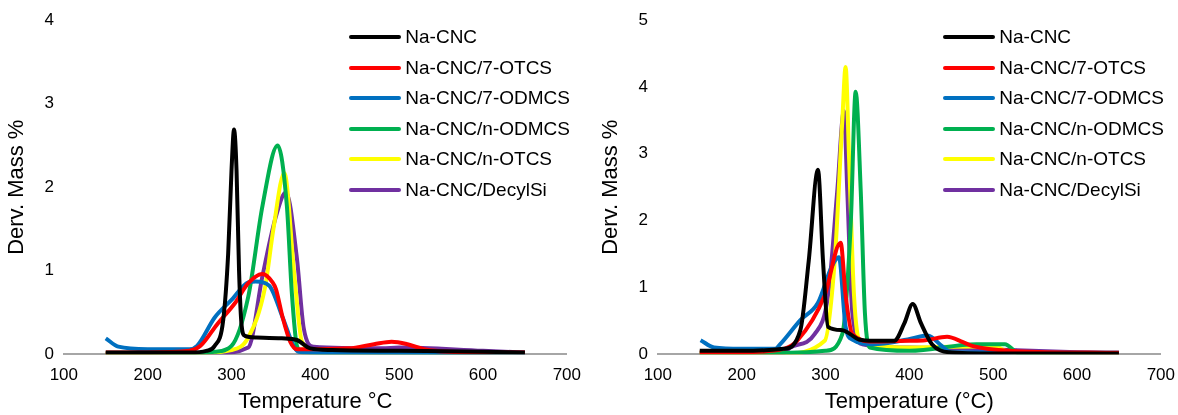 The height and width of the screenshot is (415, 1178). I want to click on y-tick-label: 5, so click(643, 19).